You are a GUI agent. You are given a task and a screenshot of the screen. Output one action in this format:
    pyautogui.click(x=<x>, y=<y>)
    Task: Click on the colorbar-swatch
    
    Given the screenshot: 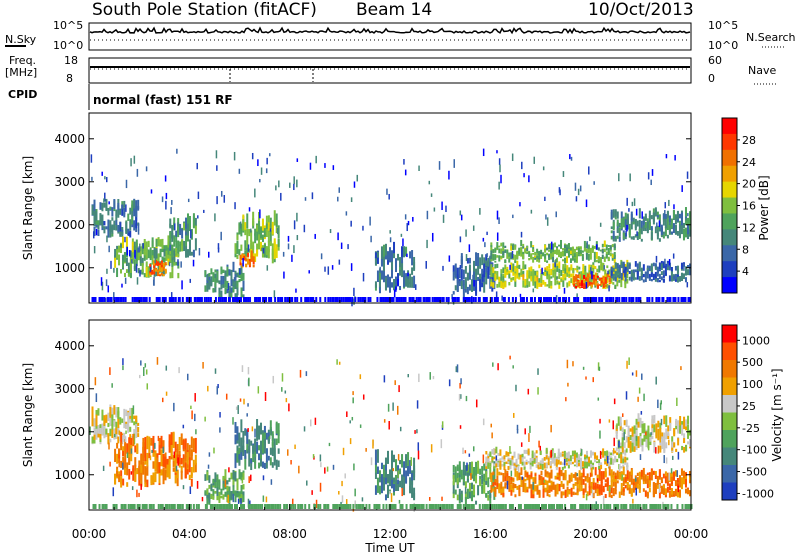 What is the action you would take?
    pyautogui.click(x=729, y=491)
    